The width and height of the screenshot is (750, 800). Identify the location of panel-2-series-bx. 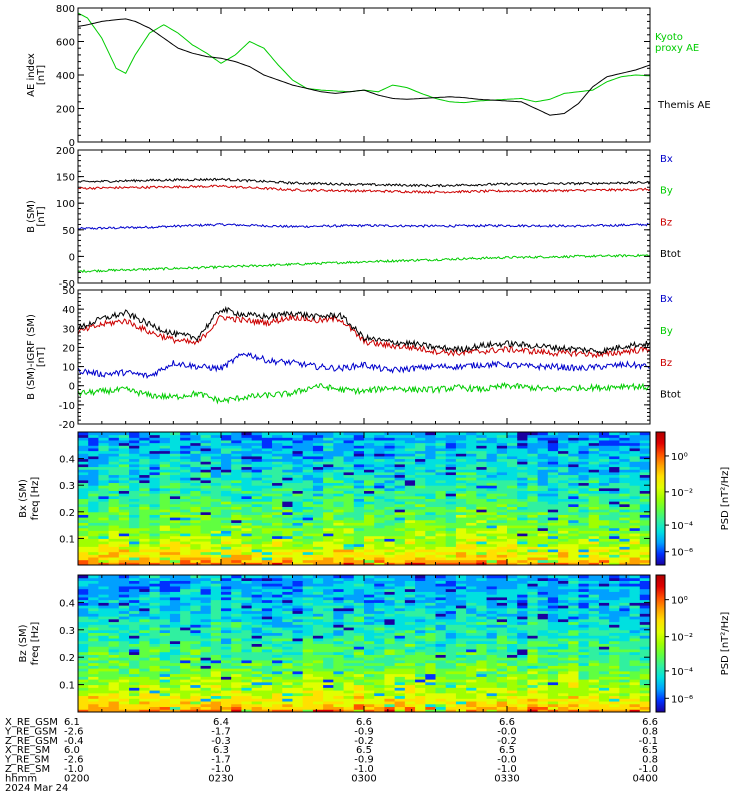
(364, 226).